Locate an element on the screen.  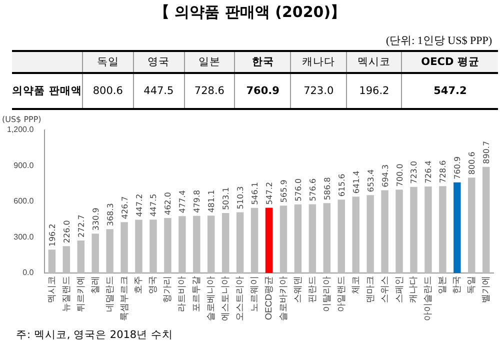
data-label: 462.0 is located at coordinates (168, 203).